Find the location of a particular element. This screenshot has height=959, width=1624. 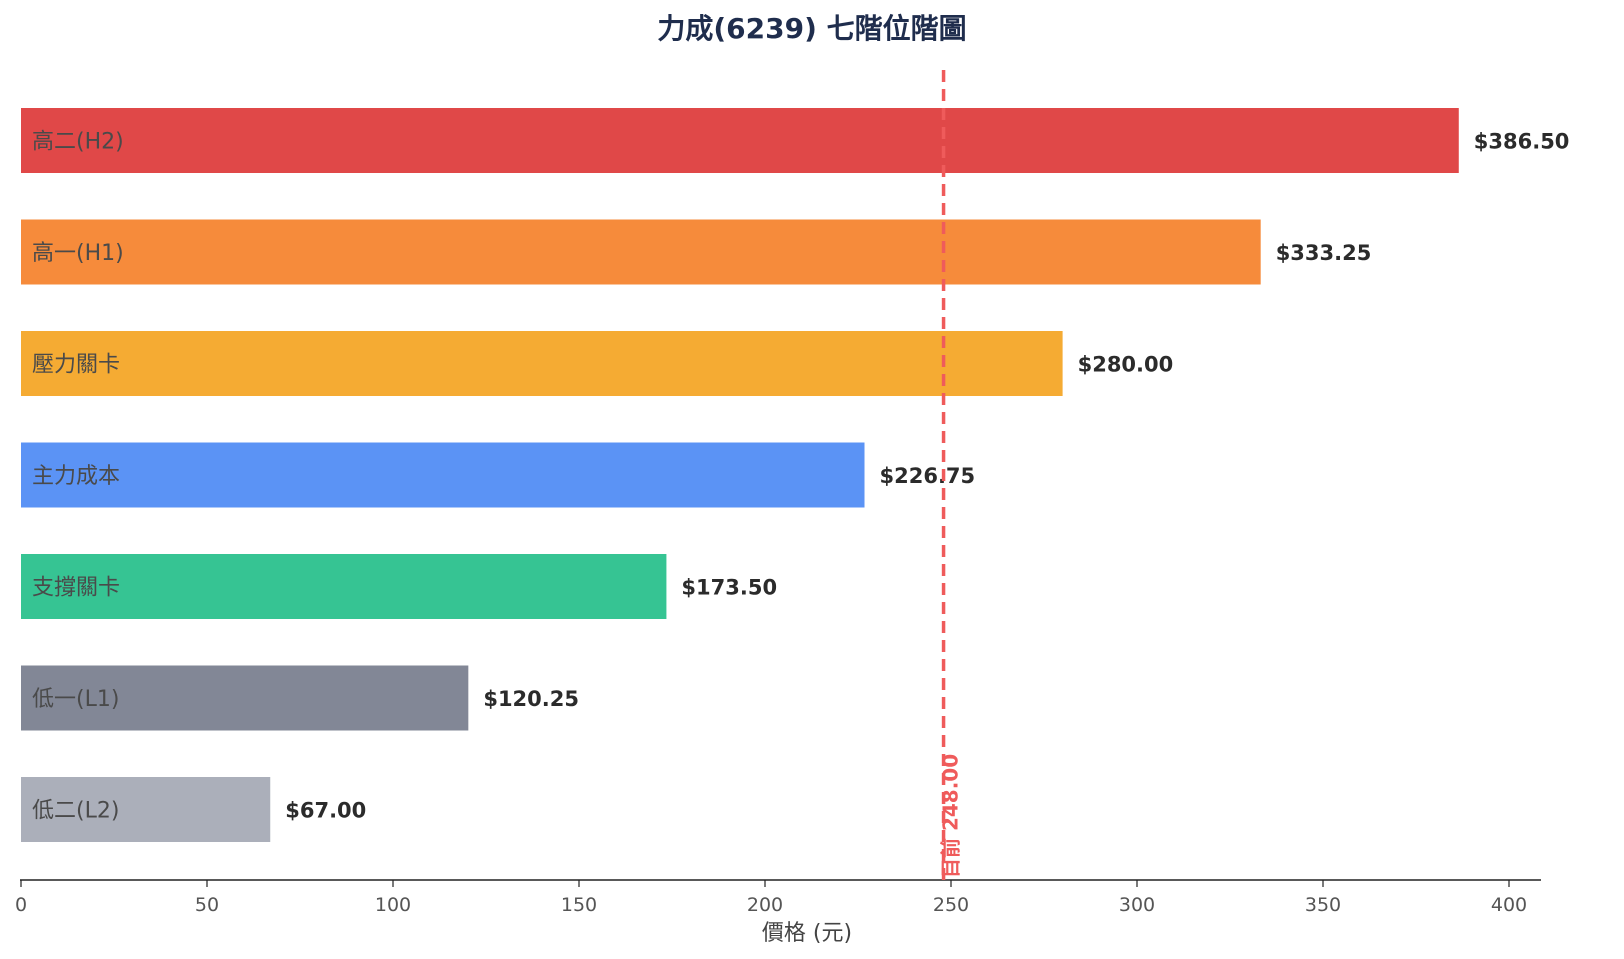

bar-value-label: $386.50 is located at coordinates (1522, 142).